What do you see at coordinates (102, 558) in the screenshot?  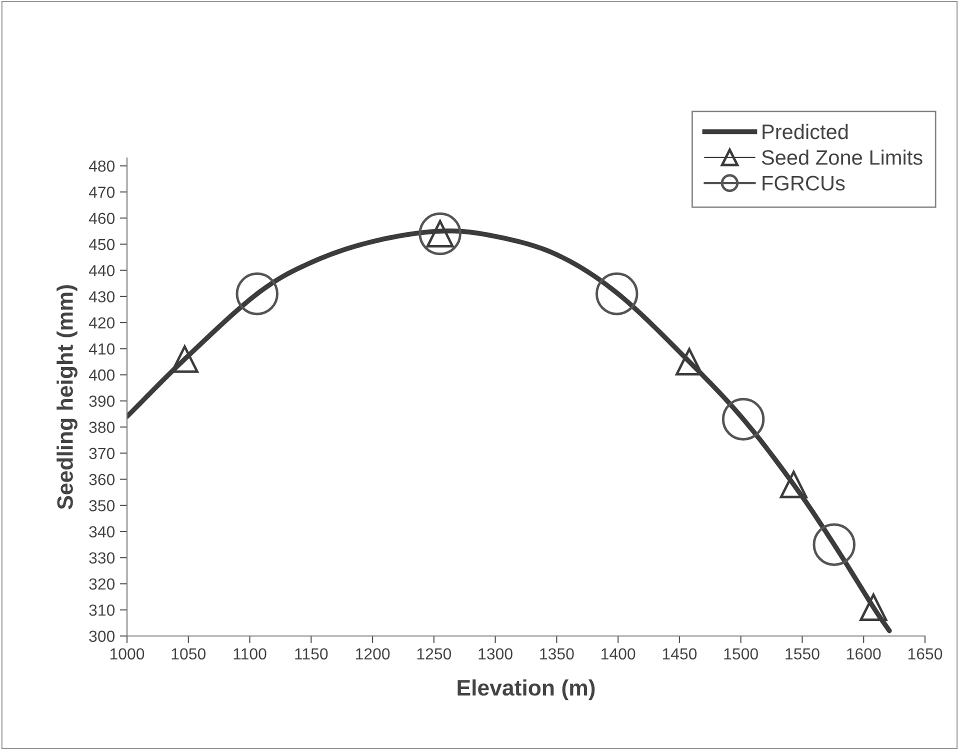 I see `y-tick-label: 330` at bounding box center [102, 558].